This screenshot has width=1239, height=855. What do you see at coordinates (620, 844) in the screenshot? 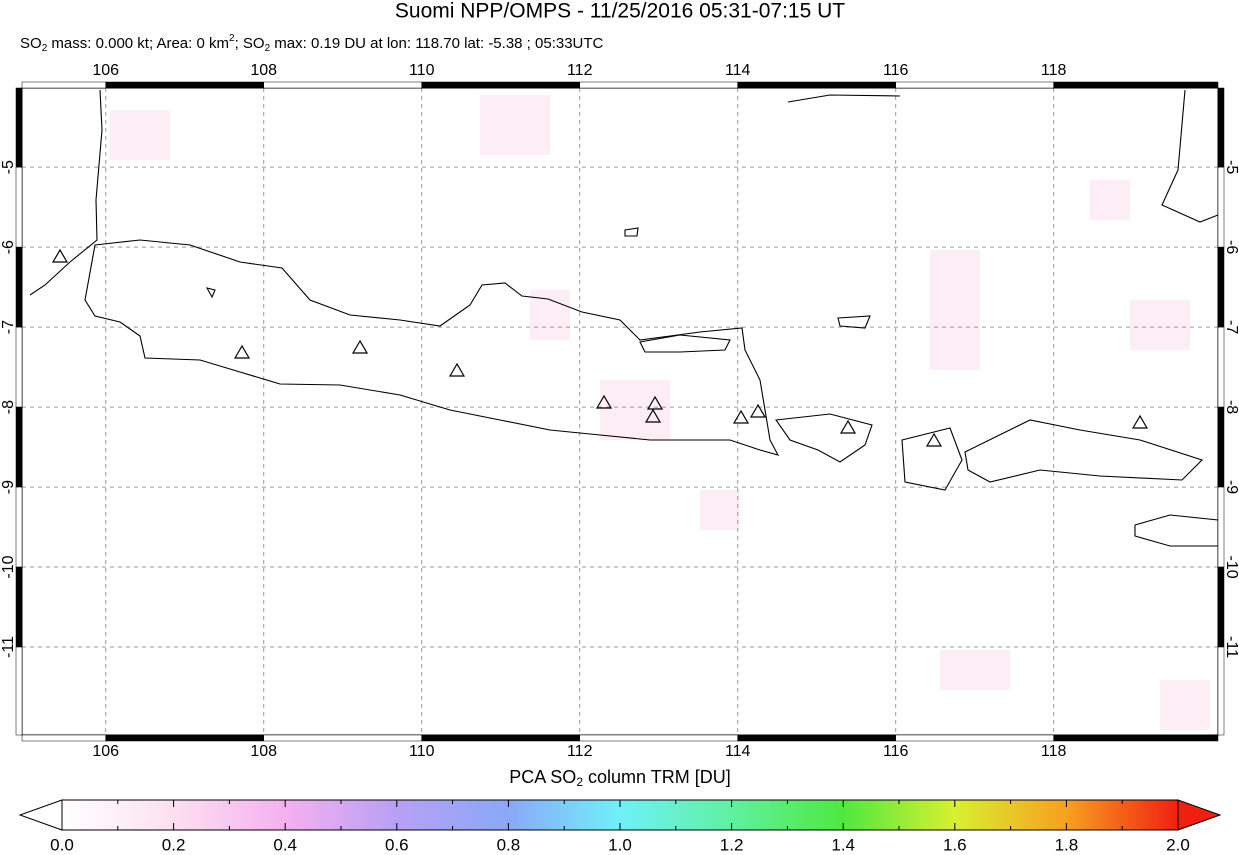
I see `colorbar-tick-label: 1.0` at bounding box center [620, 844].